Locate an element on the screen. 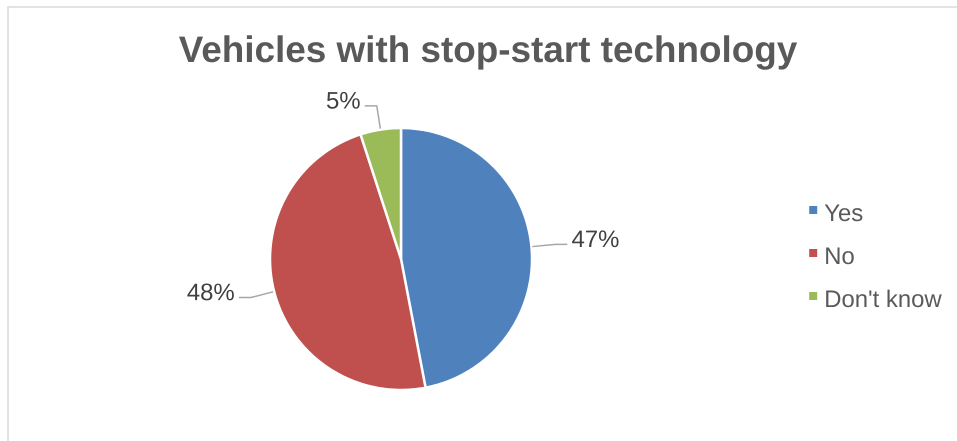  data-label: 5% is located at coordinates (343, 100).